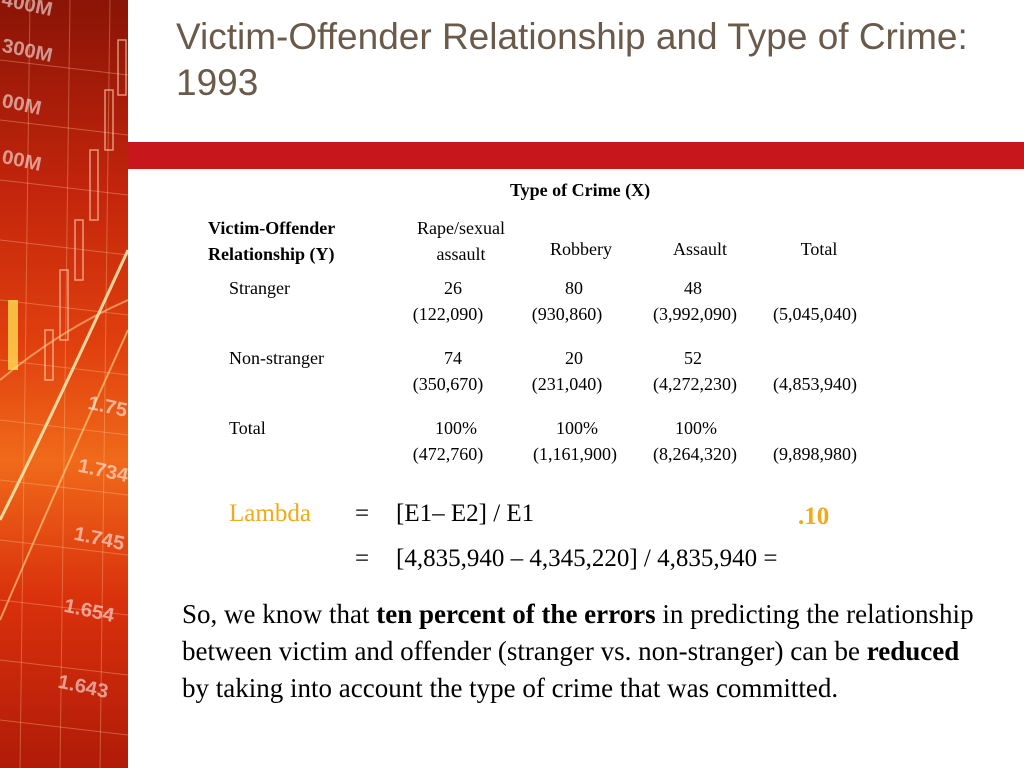  Describe the element at coordinates (271, 254) in the screenshot. I see `row-header: Relationship (Y)` at that location.